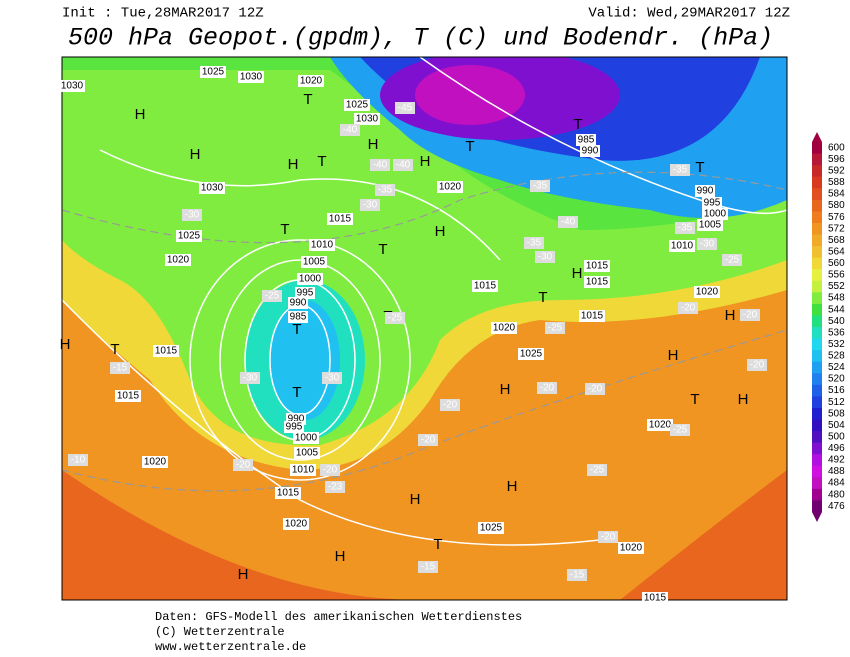  Describe the element at coordinates (836, 425) in the screenshot. I see `colorbar-label: 504` at that location.